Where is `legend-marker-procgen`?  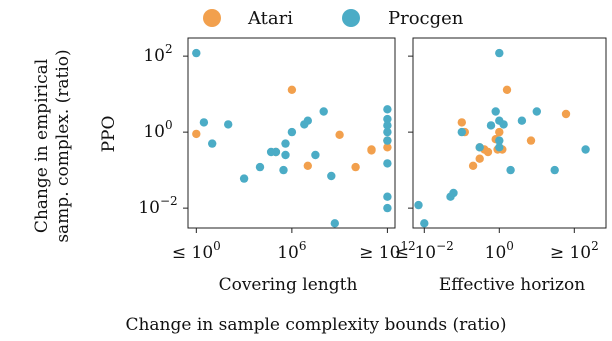 legend-marker-procgen is located at coordinates (351, 18).